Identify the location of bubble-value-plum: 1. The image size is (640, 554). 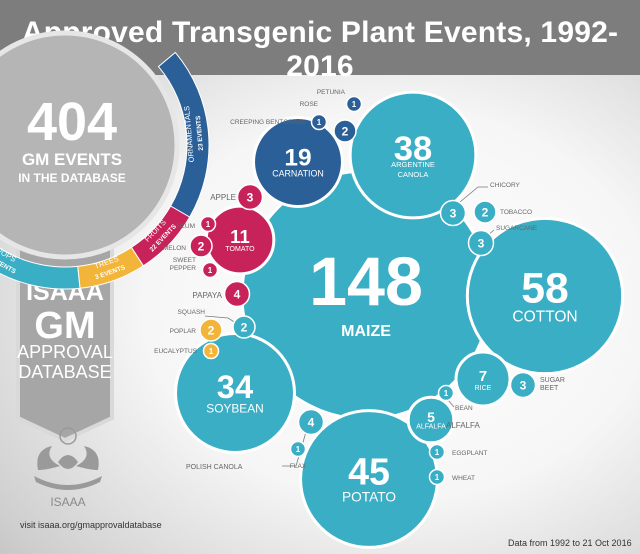
(208, 224).